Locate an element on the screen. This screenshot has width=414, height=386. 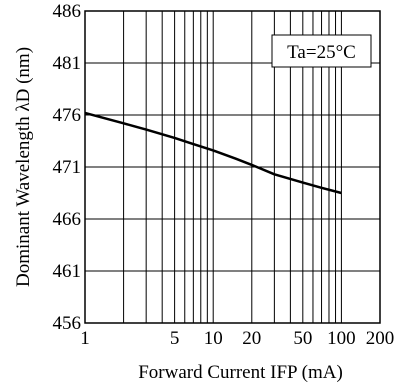
y-tick-label-476: 476 is located at coordinates (67, 115).